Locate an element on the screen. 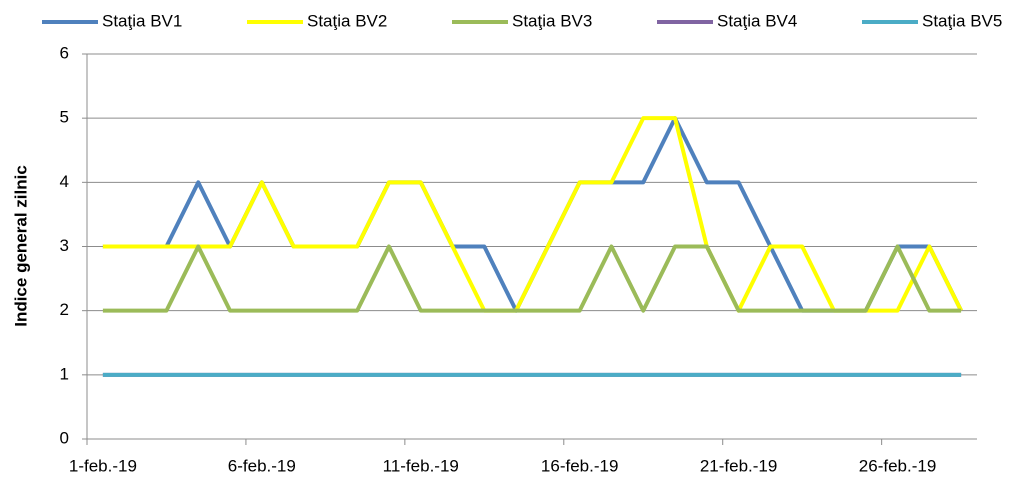 The width and height of the screenshot is (1031, 481). legend-label: Staţia BV5 is located at coordinates (962, 20).